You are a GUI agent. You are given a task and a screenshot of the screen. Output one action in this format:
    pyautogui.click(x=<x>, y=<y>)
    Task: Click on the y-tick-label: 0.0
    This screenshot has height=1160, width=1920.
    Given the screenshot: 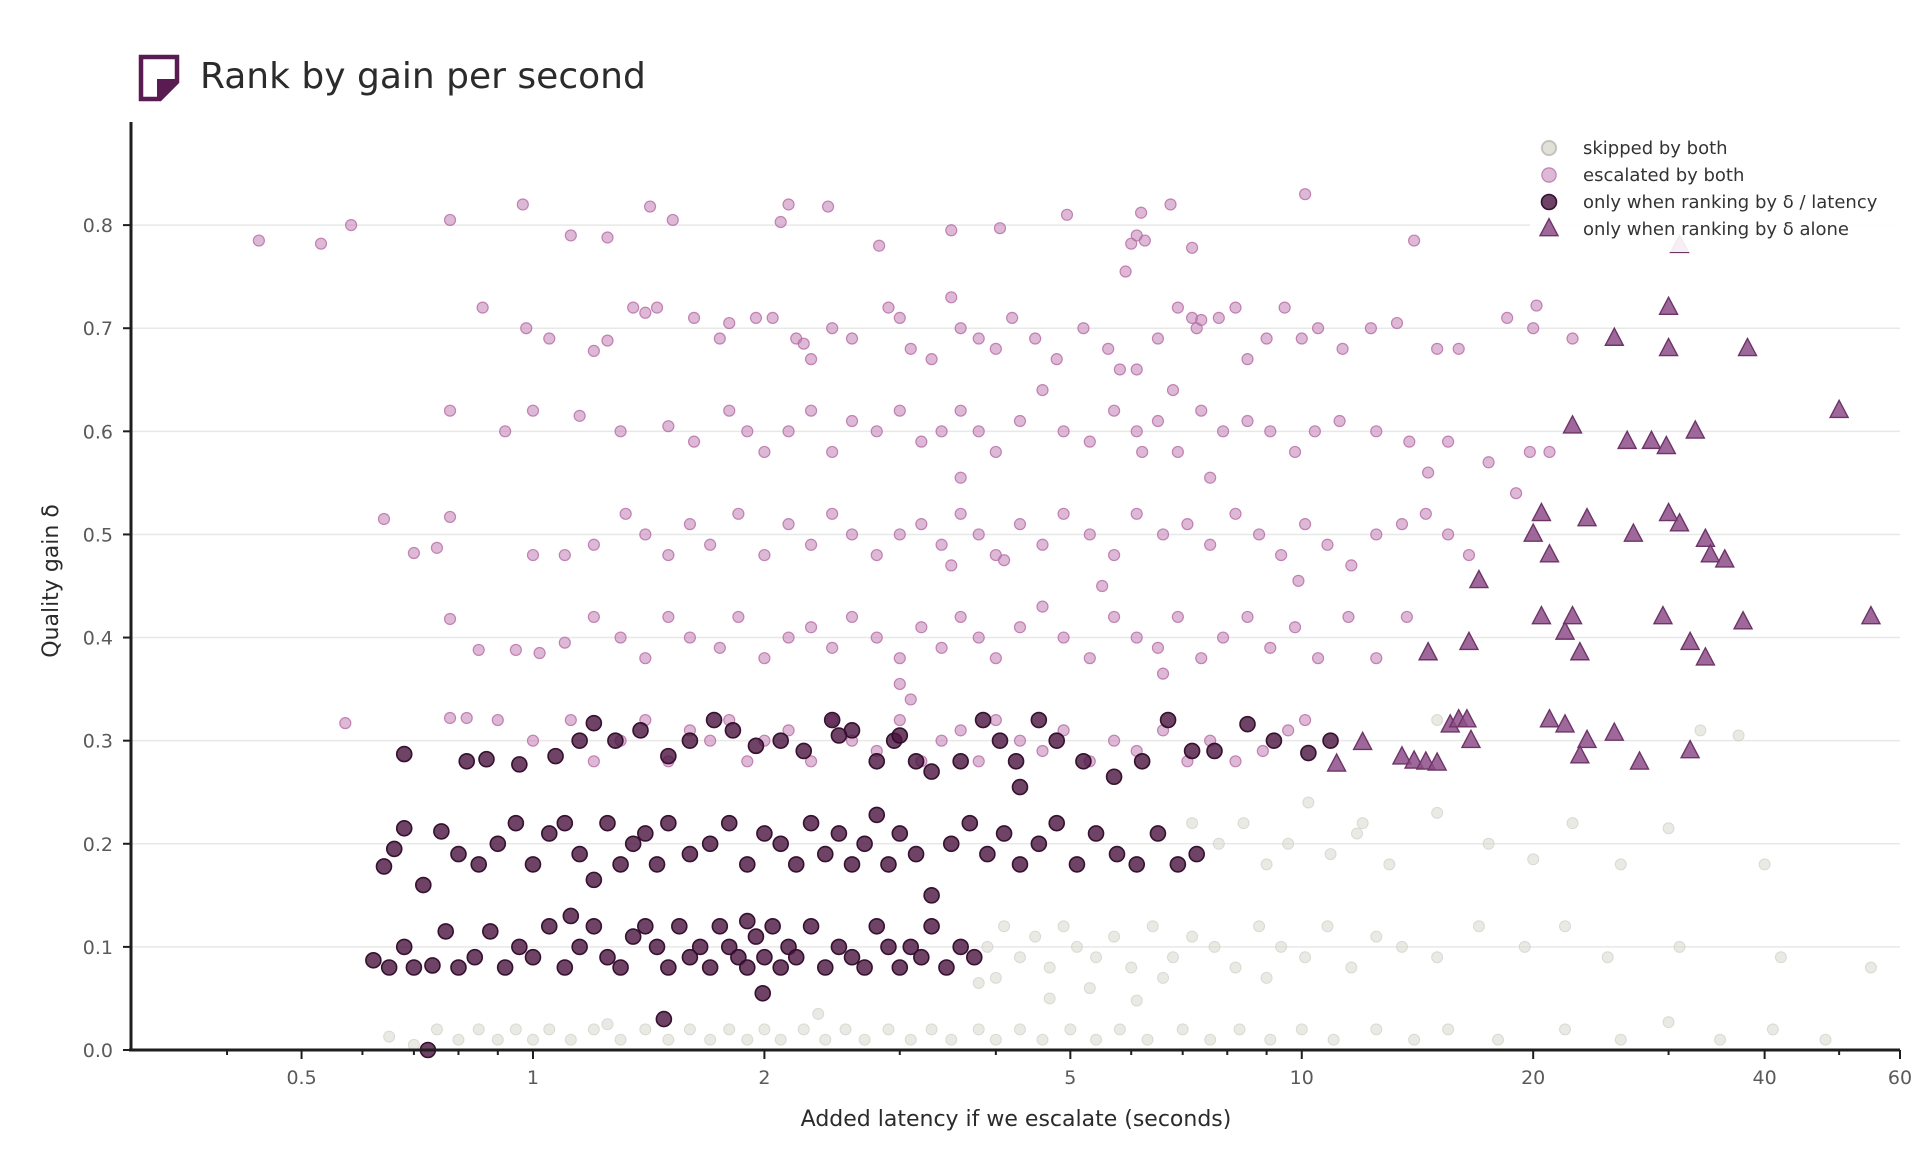 What is the action you would take?
    pyautogui.click(x=98, y=1051)
    